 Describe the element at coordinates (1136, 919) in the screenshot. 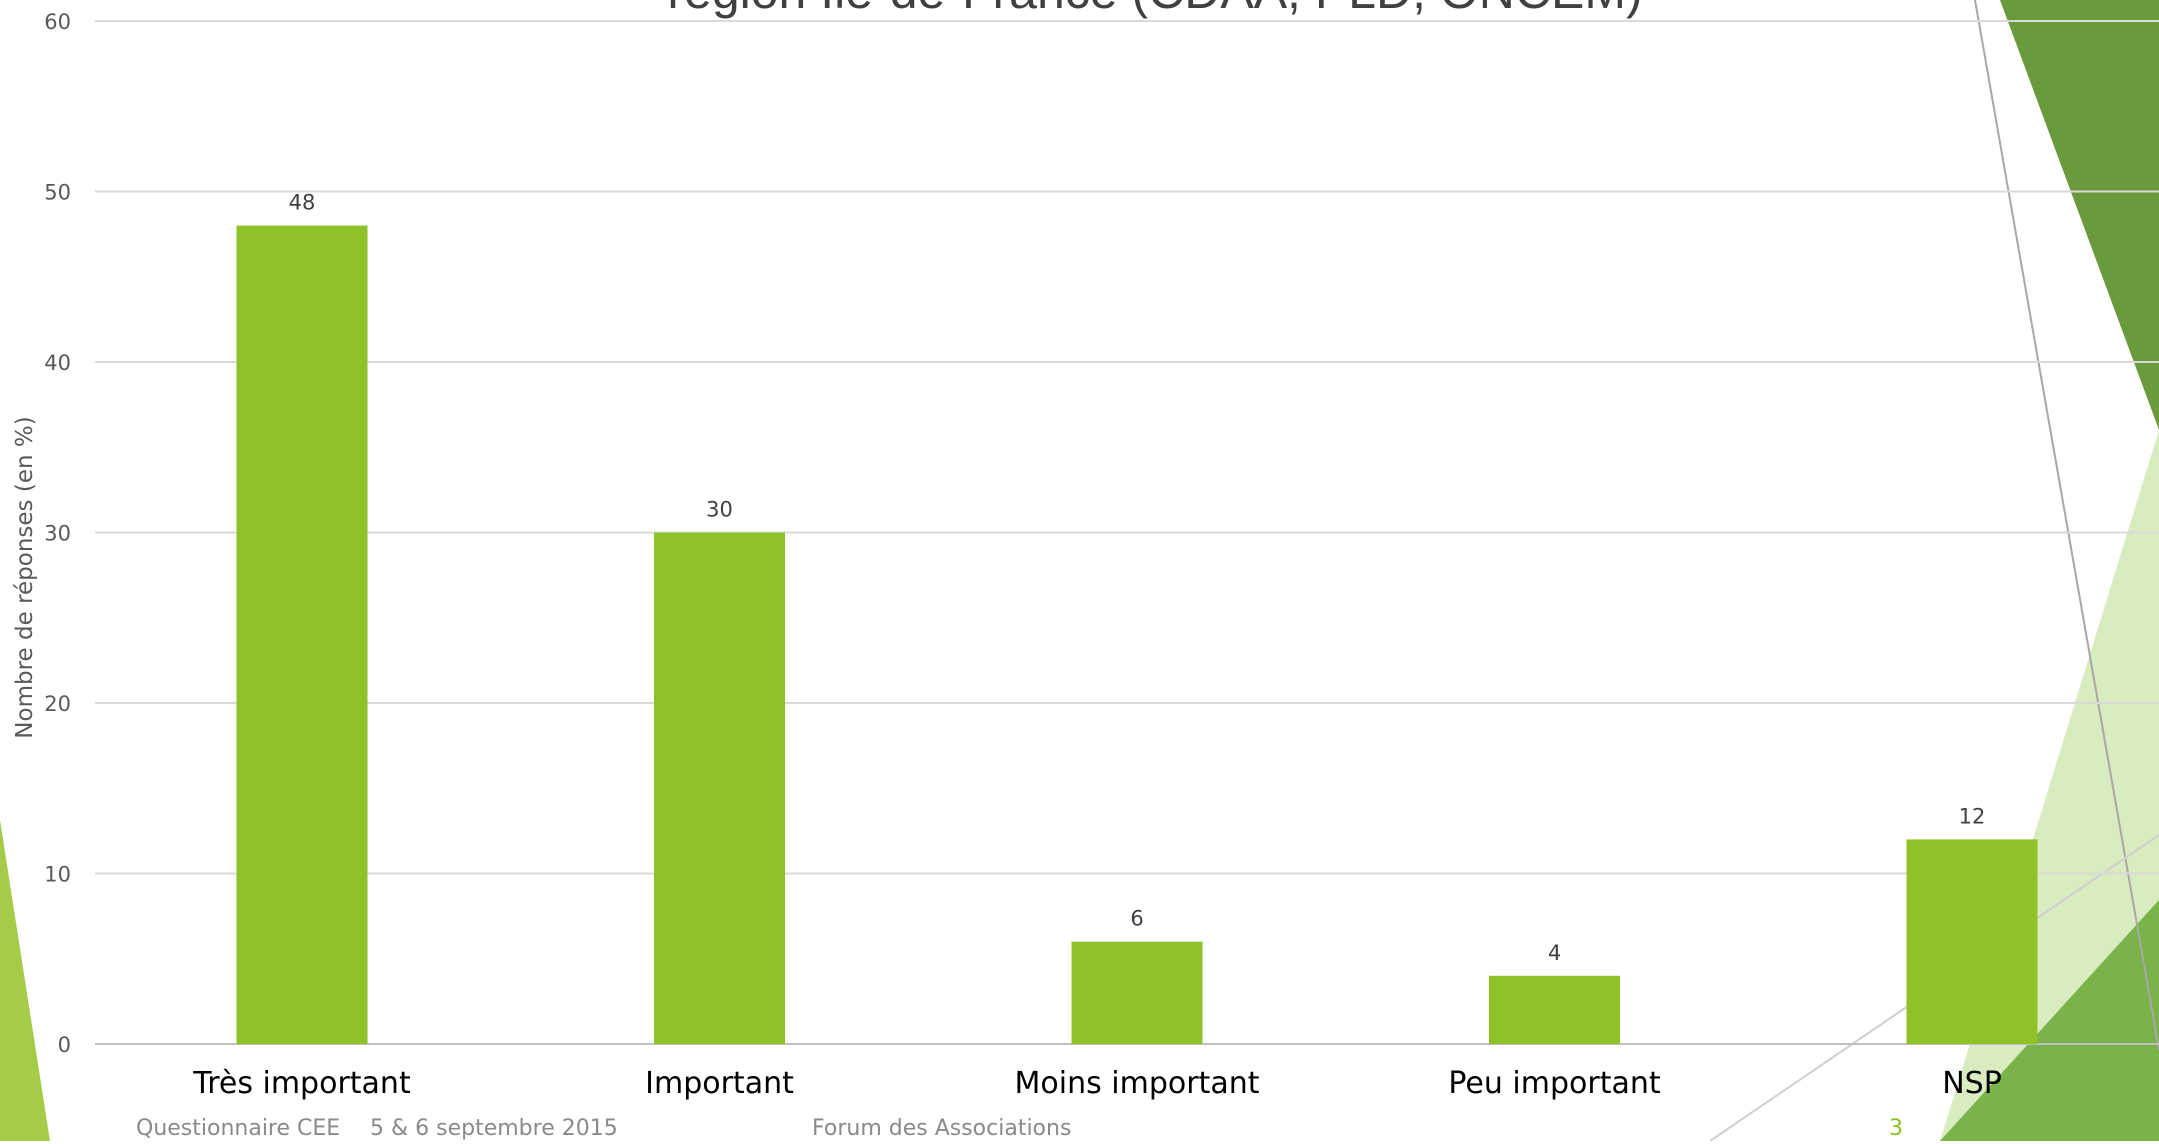

I see `data-label: 6` at that location.